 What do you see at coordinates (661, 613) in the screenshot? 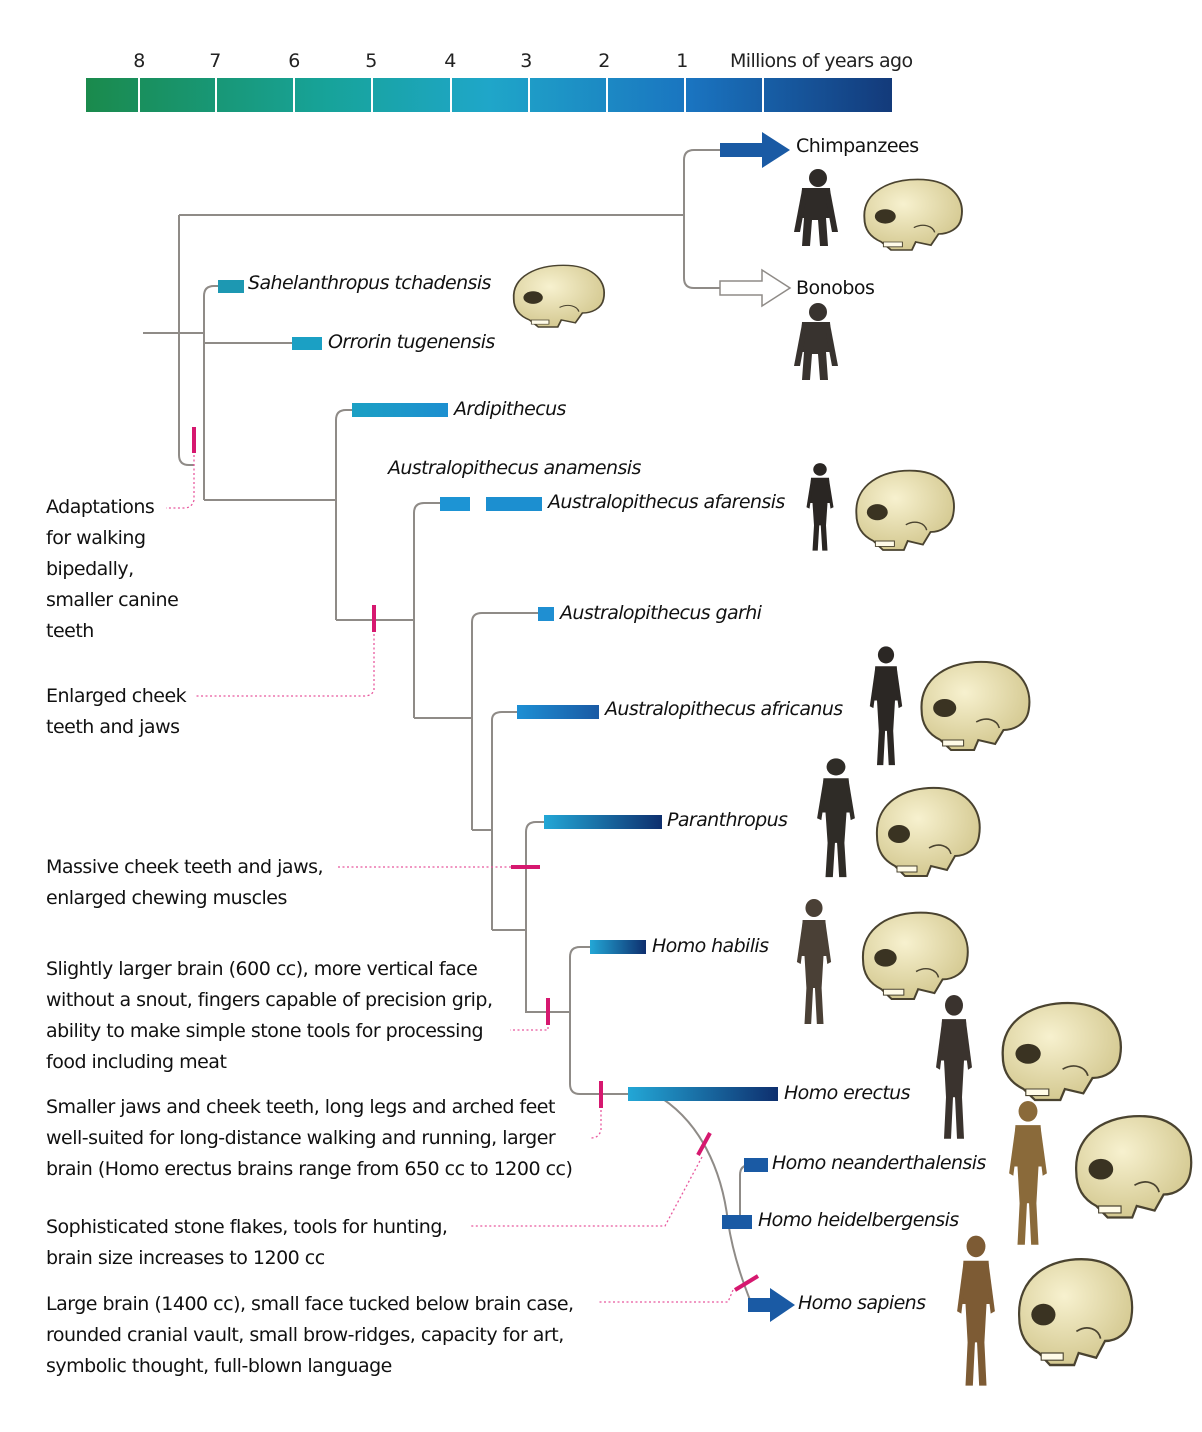
I see `label-garhi: Australopithecus garhi` at bounding box center [661, 613].